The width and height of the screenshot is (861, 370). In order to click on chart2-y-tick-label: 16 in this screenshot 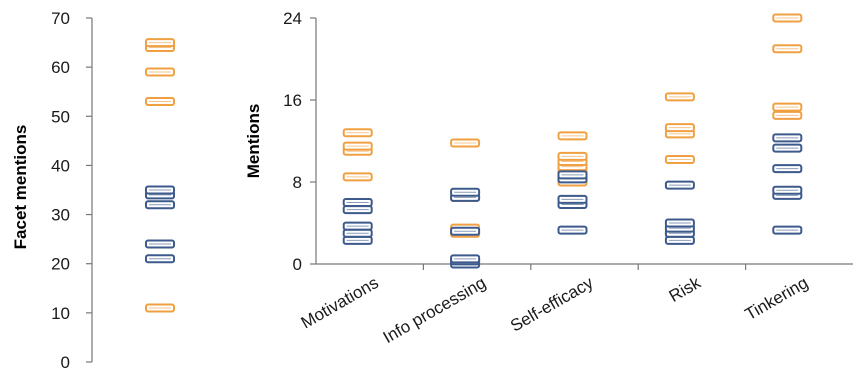, I will do `click(292, 100)`.